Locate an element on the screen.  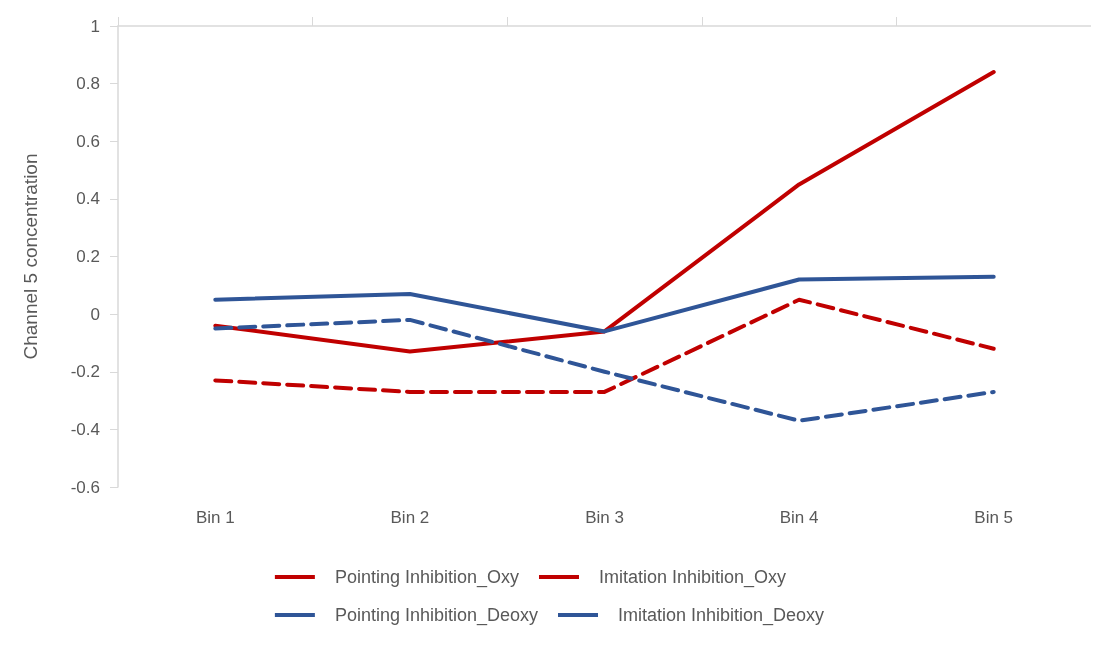
x-tick-label: Bin 2 is located at coordinates (410, 517).